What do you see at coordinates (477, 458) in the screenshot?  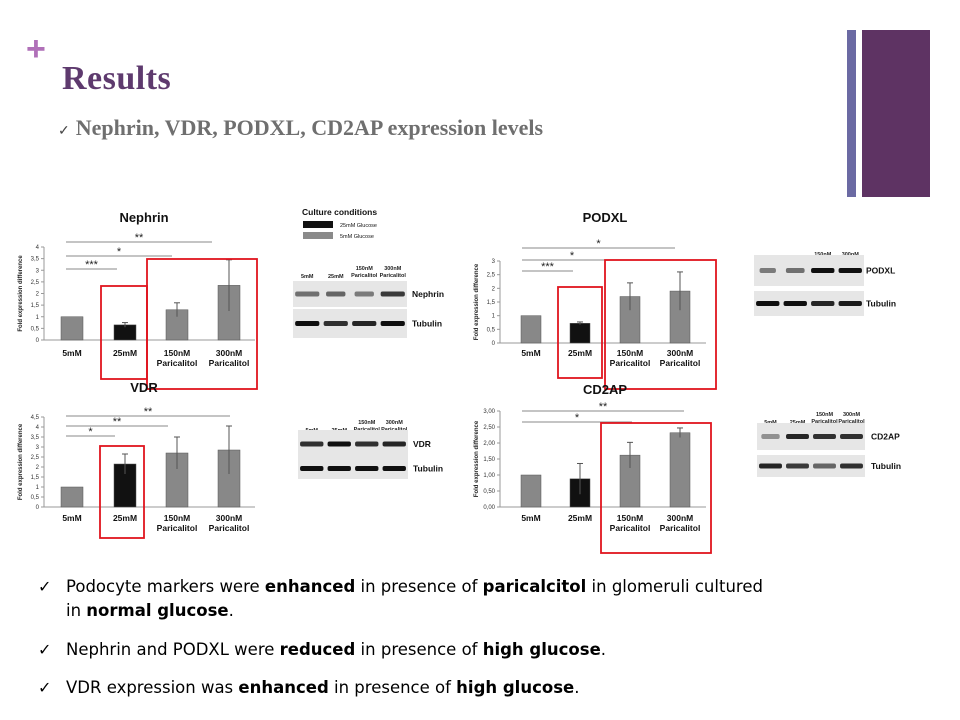 I see `cd2ap-y-axis-label: Fold expression difference` at bounding box center [477, 458].